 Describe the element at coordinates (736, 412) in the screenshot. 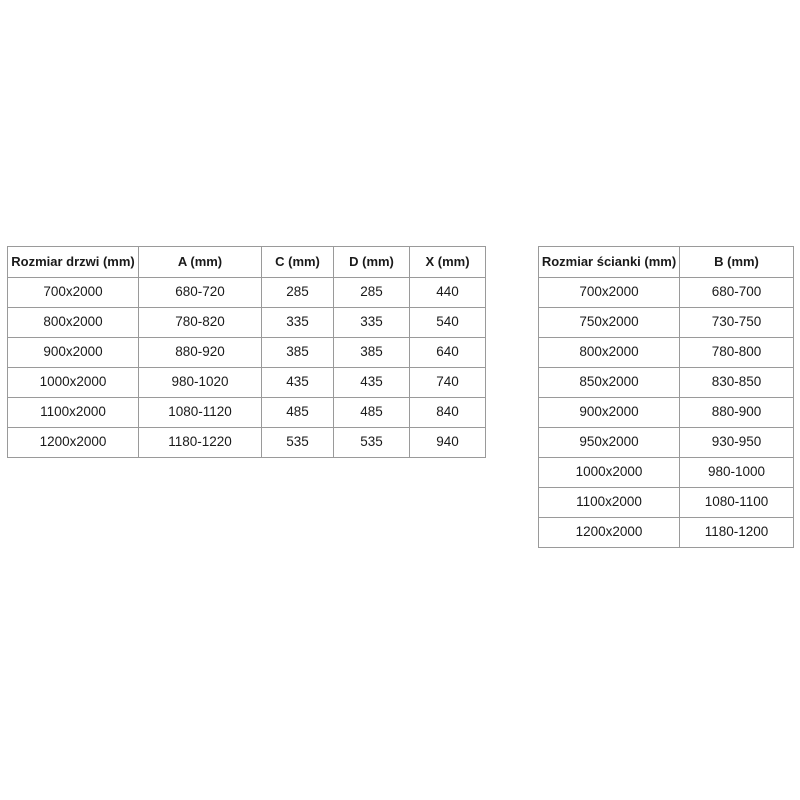

I see `cell-b: 880-900` at that location.